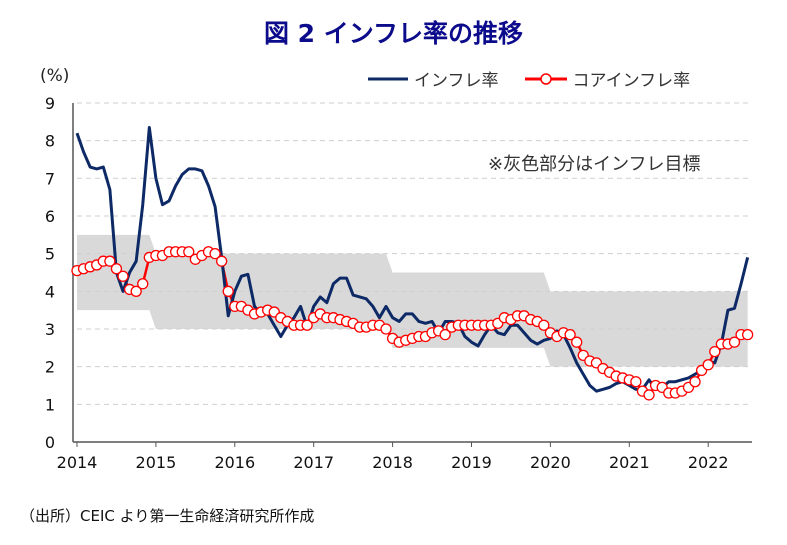 The width and height of the screenshot is (787, 545). Describe the element at coordinates (50, 254) in the screenshot. I see `y-tick-label: 5` at that location.